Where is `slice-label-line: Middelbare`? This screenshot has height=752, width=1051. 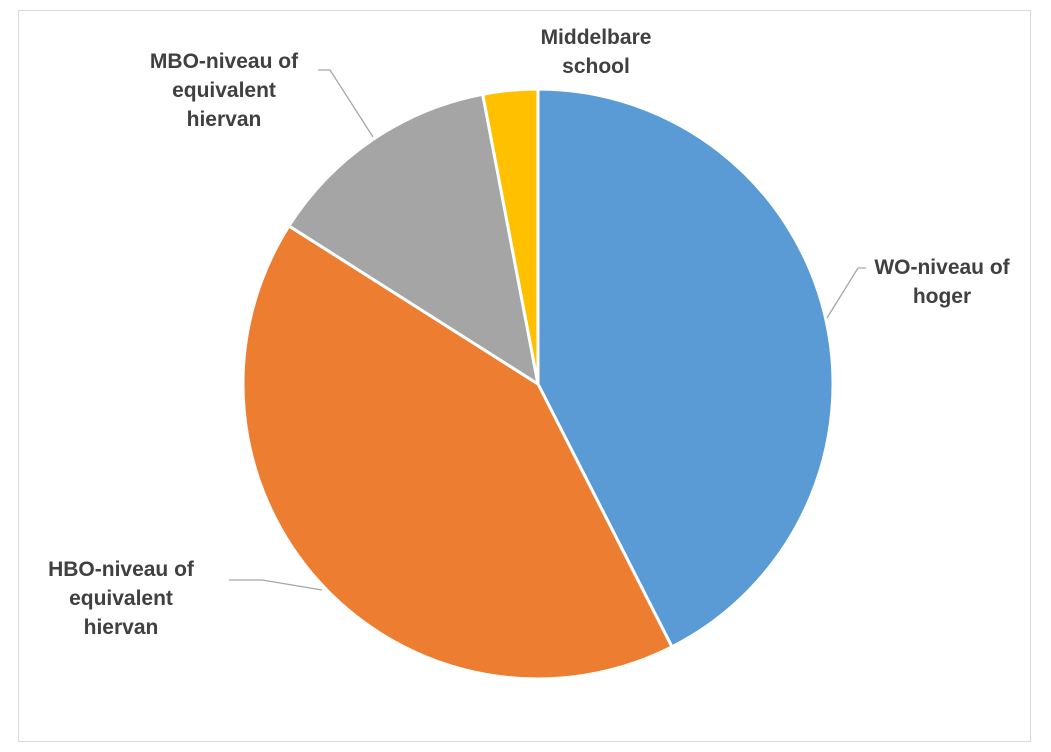
slice-label-line: Middelbare is located at coordinates (596, 37).